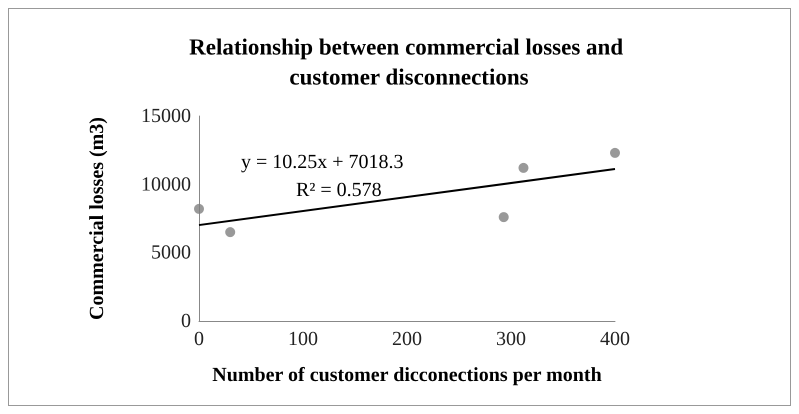 The width and height of the screenshot is (799, 414). I want to click on annotation: R² = 0.578, so click(339, 190).